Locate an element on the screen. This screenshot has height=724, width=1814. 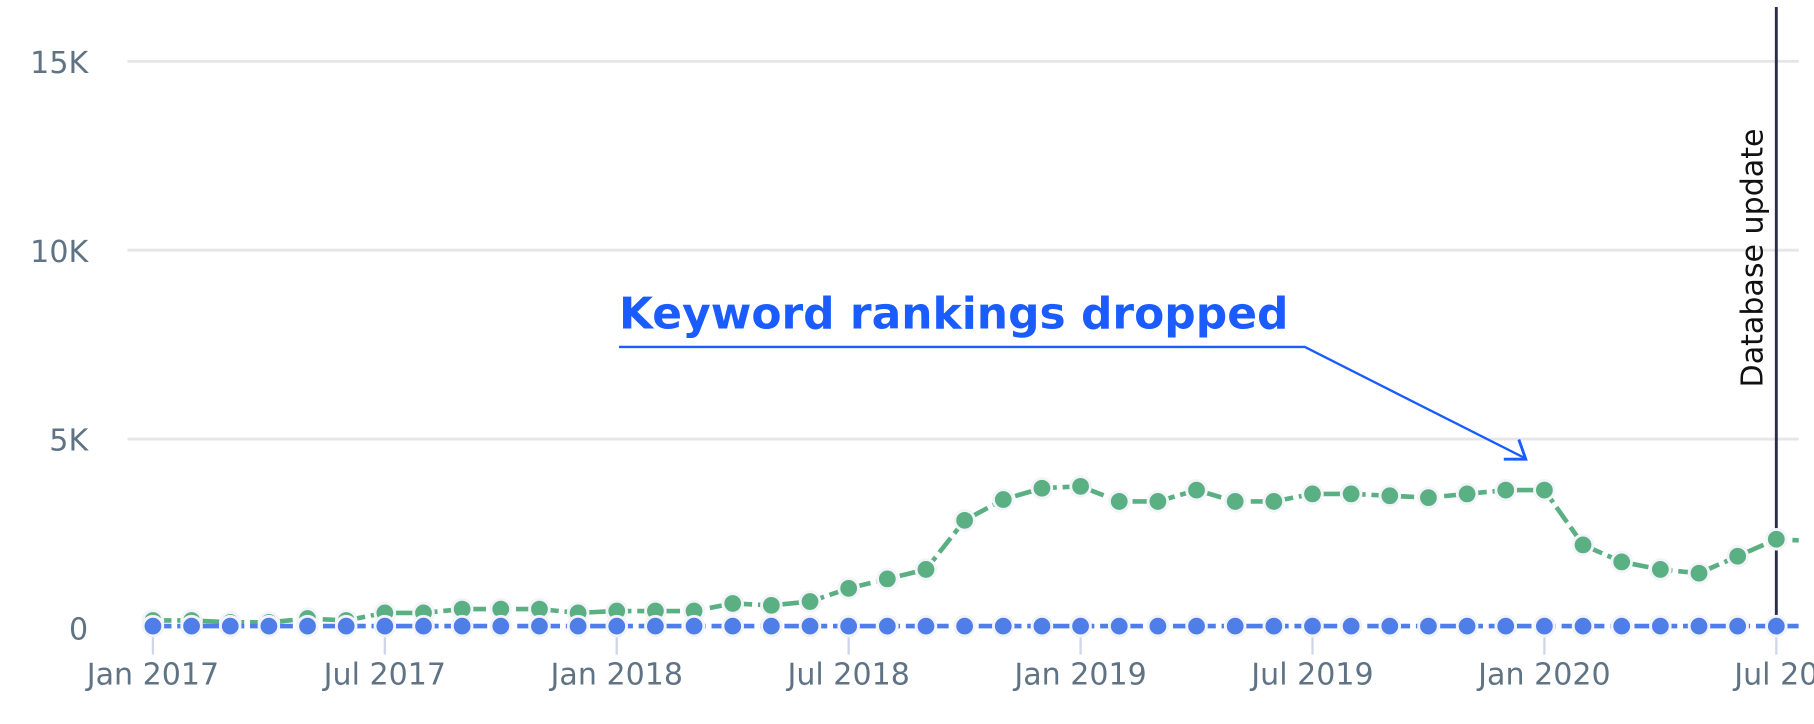
annotation-leader-line is located at coordinates (1072, 402).